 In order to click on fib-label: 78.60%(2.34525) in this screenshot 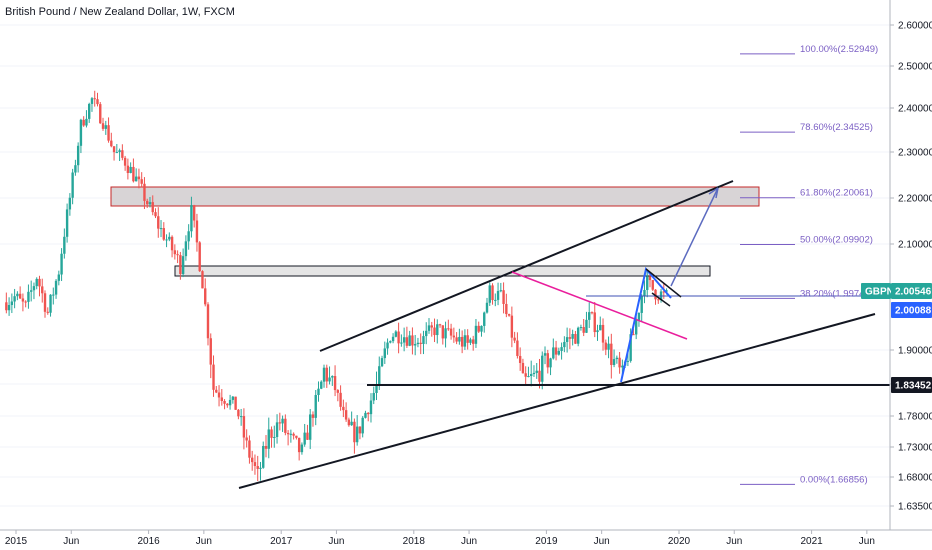, I will do `click(836, 127)`.